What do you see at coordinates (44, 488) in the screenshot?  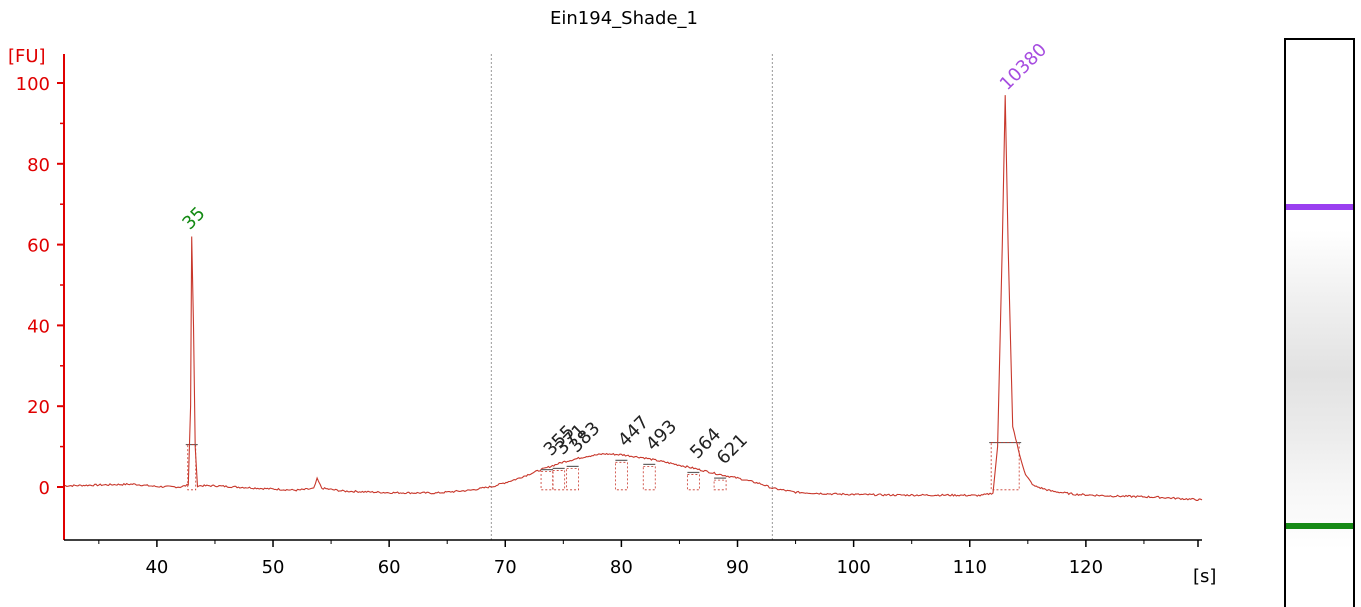 I see `y-tick-label-0: 0` at bounding box center [44, 488].